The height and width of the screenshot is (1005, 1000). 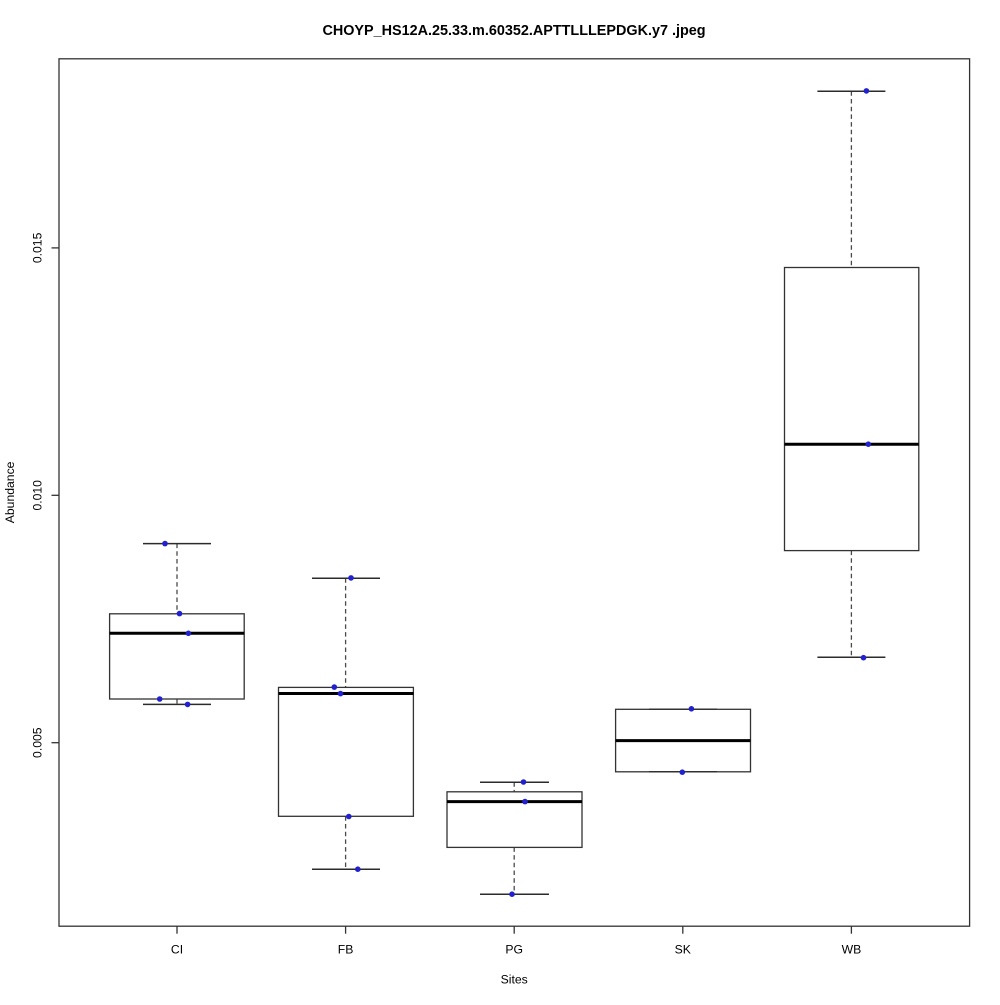 What do you see at coordinates (514, 979) in the screenshot?
I see `svg-text: Sites` at bounding box center [514, 979].